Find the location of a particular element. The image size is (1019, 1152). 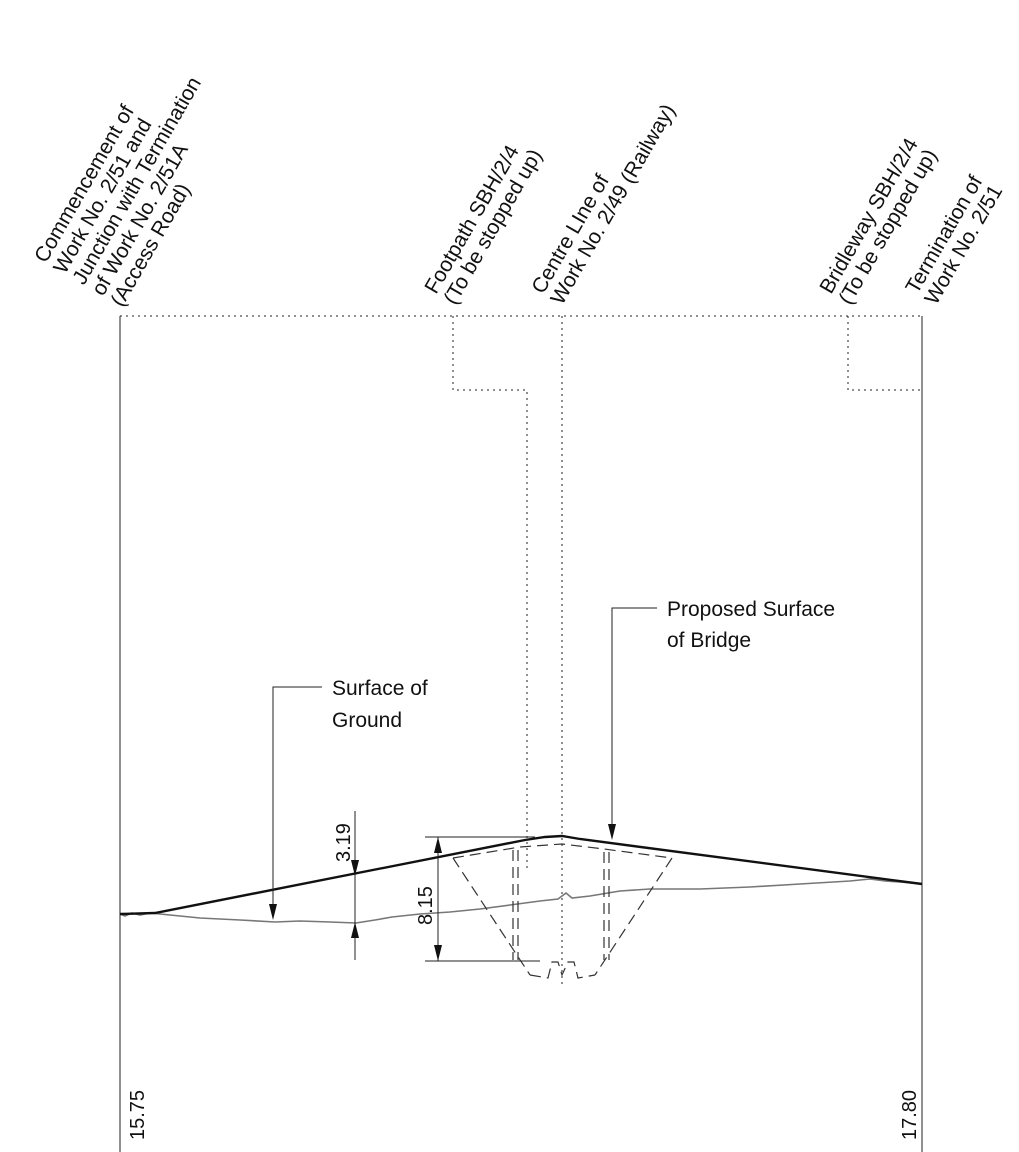

bridge-structure-outline is located at coordinates (562, 911).